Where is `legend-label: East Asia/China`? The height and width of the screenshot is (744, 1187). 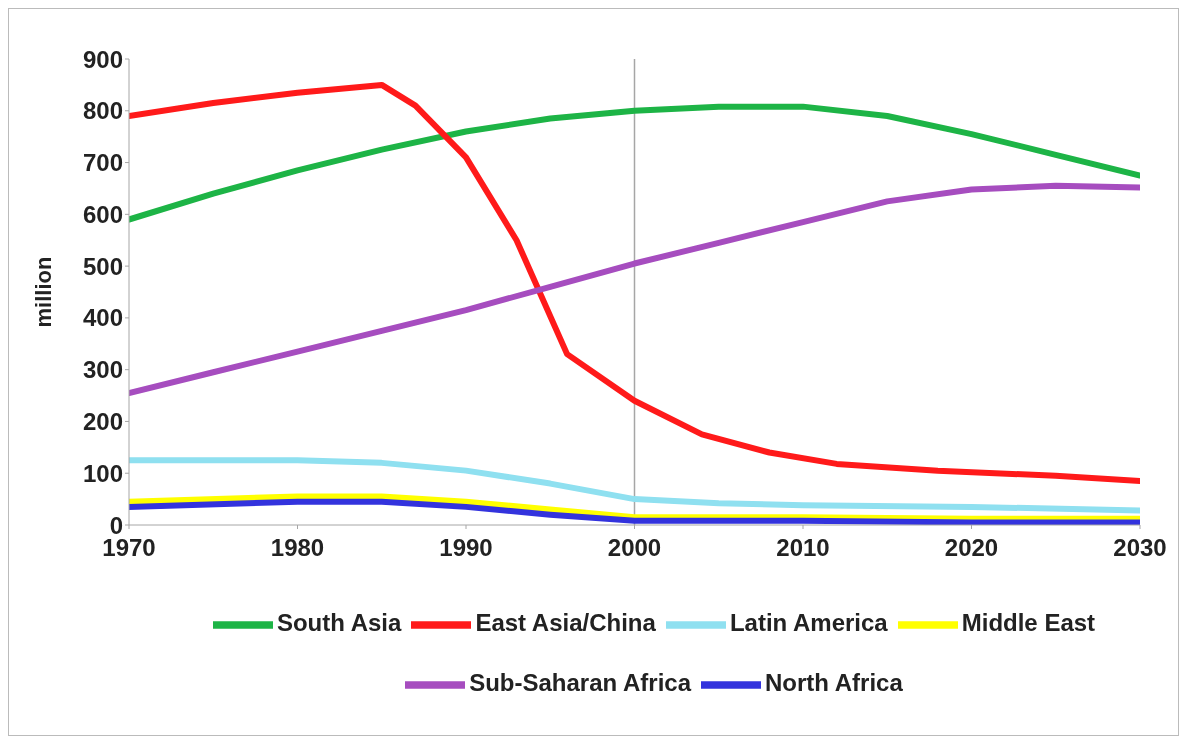
legend-label: East Asia/China is located at coordinates (565, 623).